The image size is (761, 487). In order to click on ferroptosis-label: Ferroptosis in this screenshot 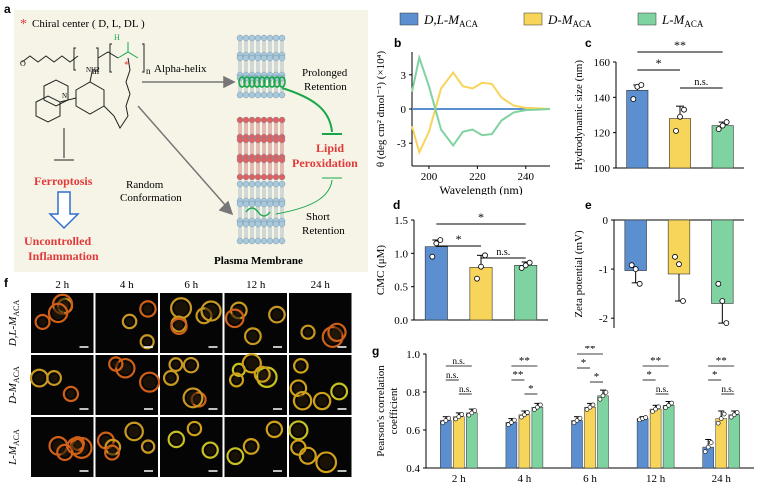, I will do `click(63, 181)`.